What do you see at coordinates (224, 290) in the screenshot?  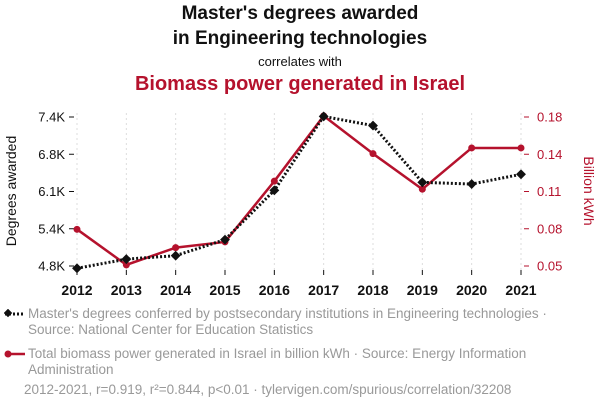 I see `x-tick-label: 2015` at bounding box center [224, 290].